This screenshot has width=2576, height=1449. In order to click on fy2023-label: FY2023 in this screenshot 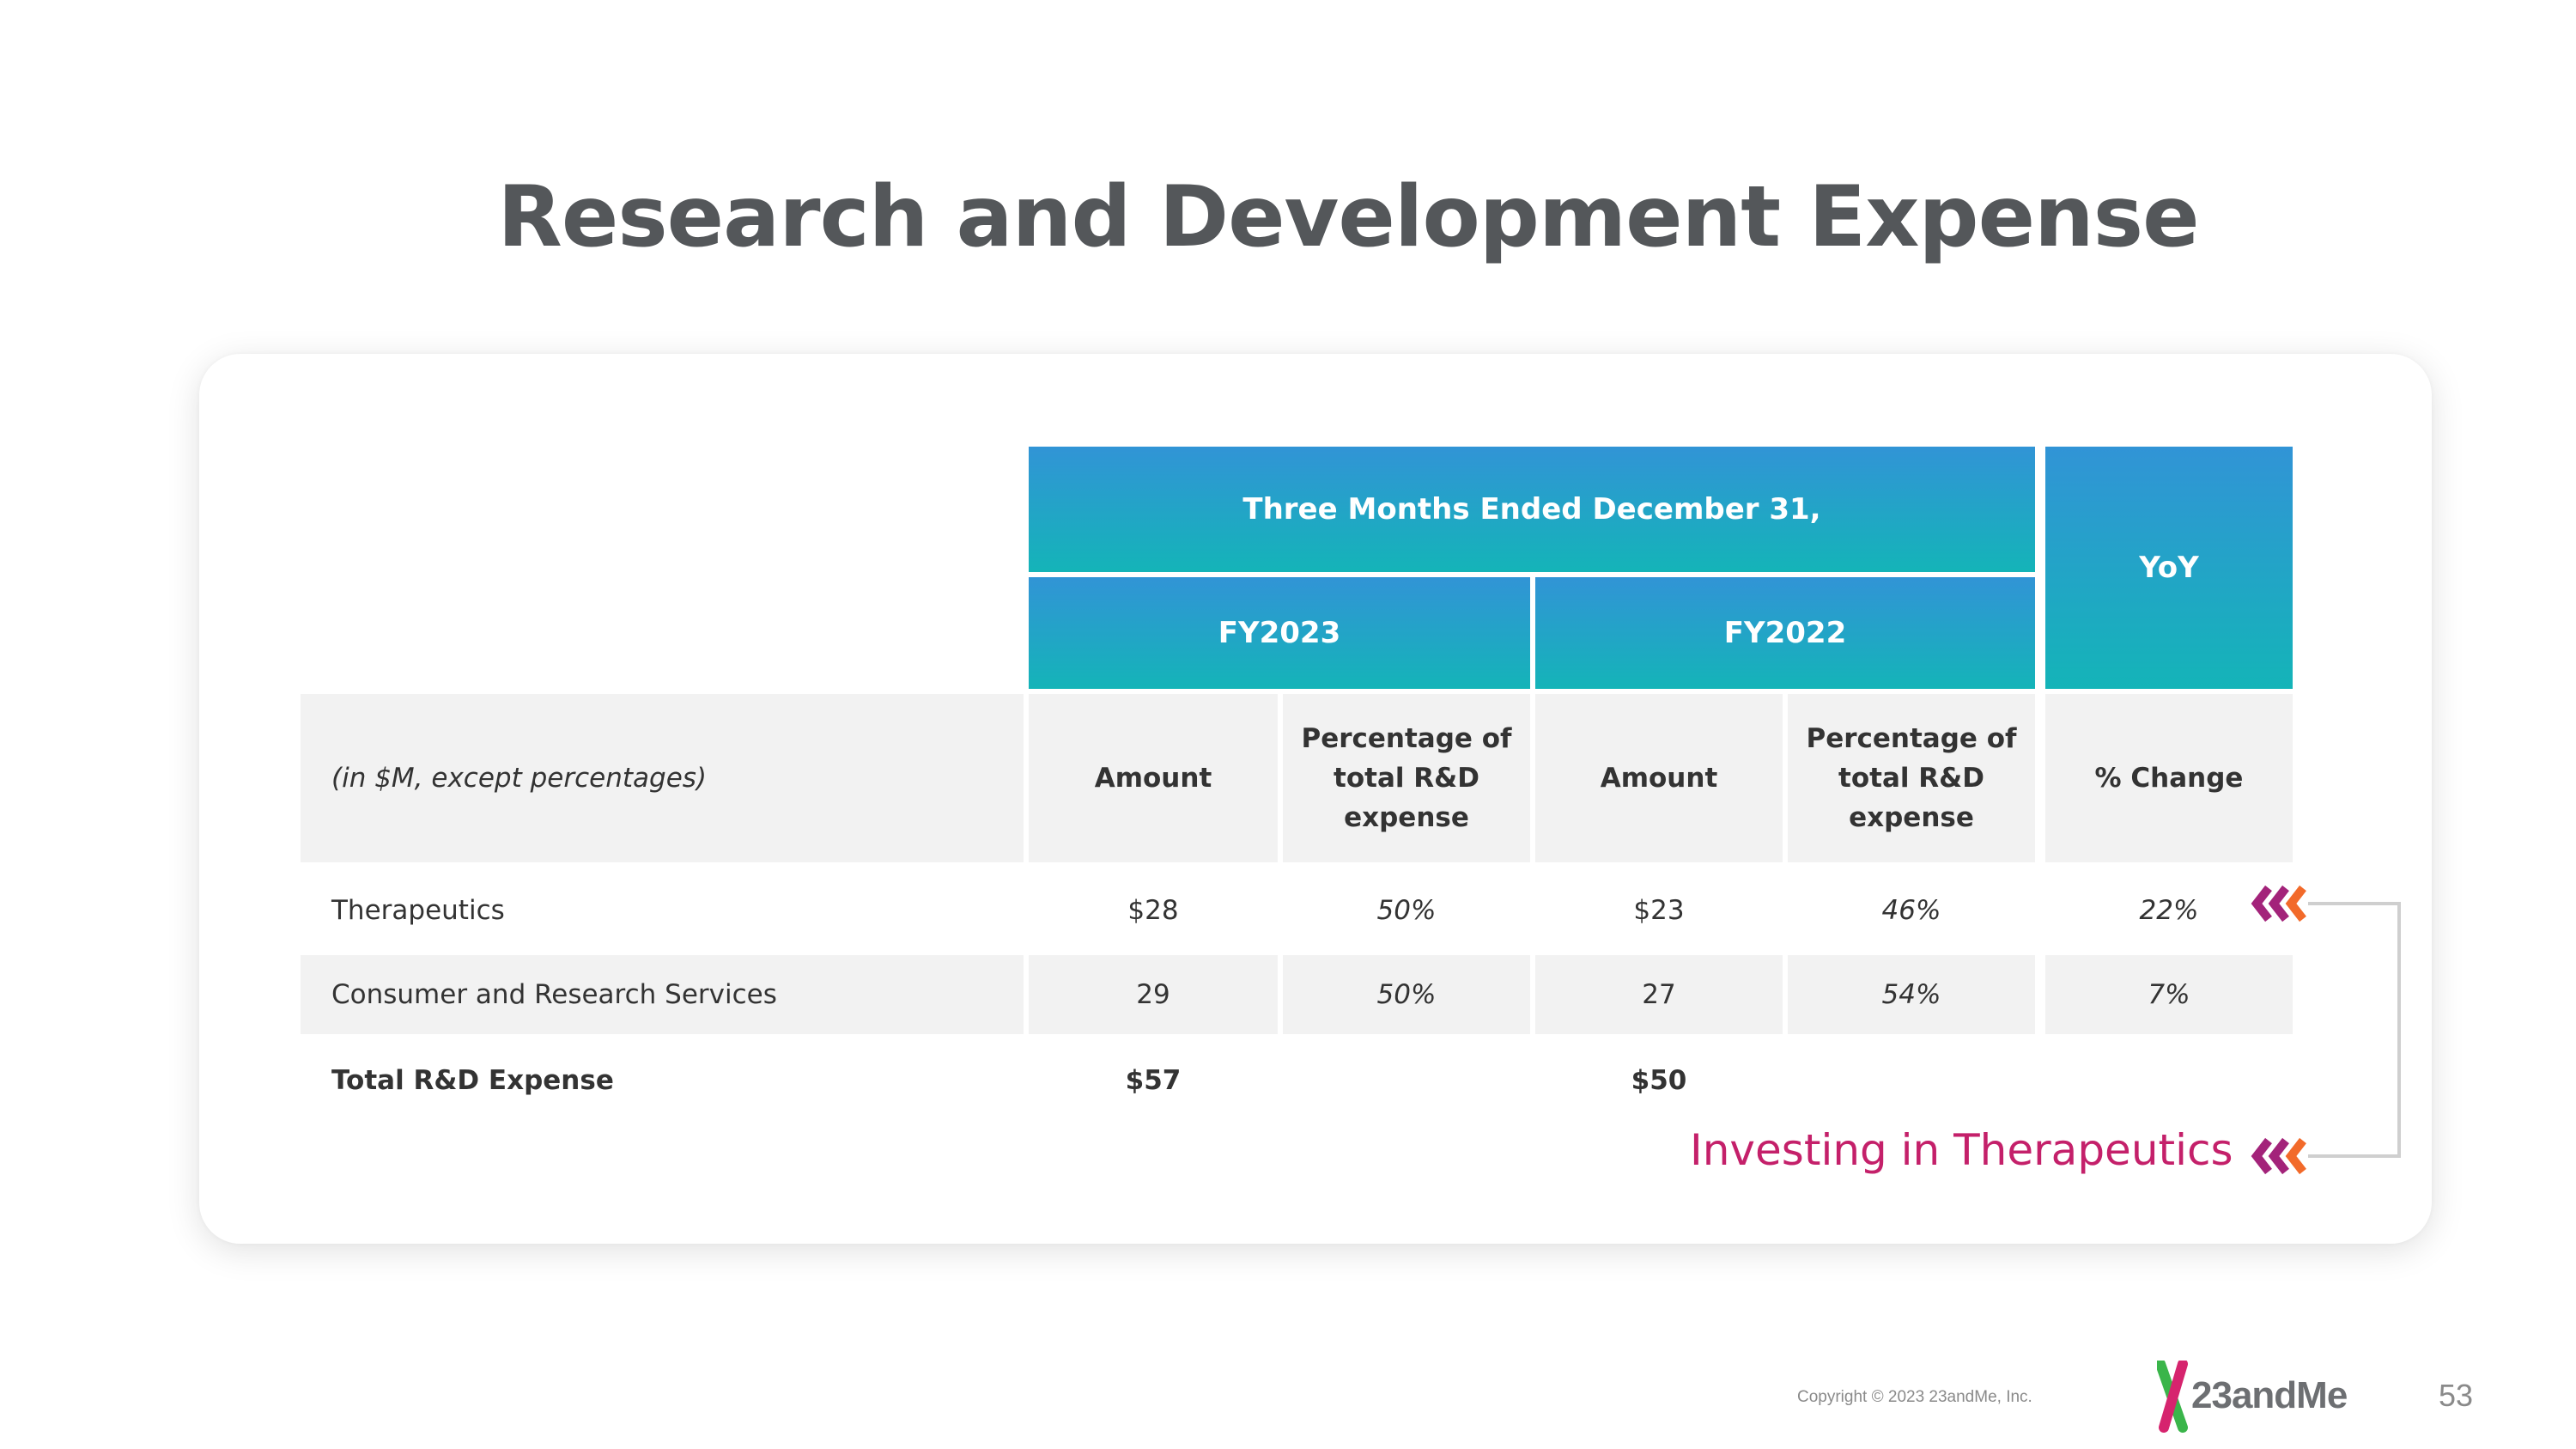, I will do `click(1279, 633)`.